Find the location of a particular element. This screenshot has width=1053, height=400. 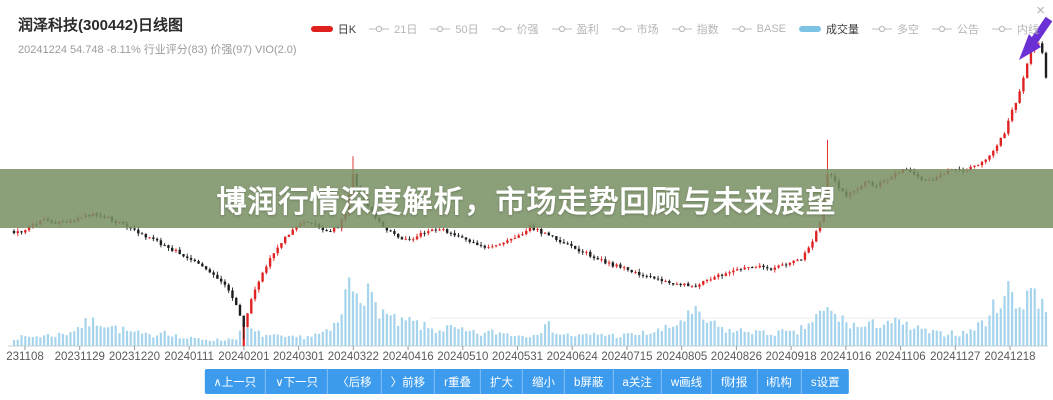

legend-item-ma50: 50日 is located at coordinates (454, 29).